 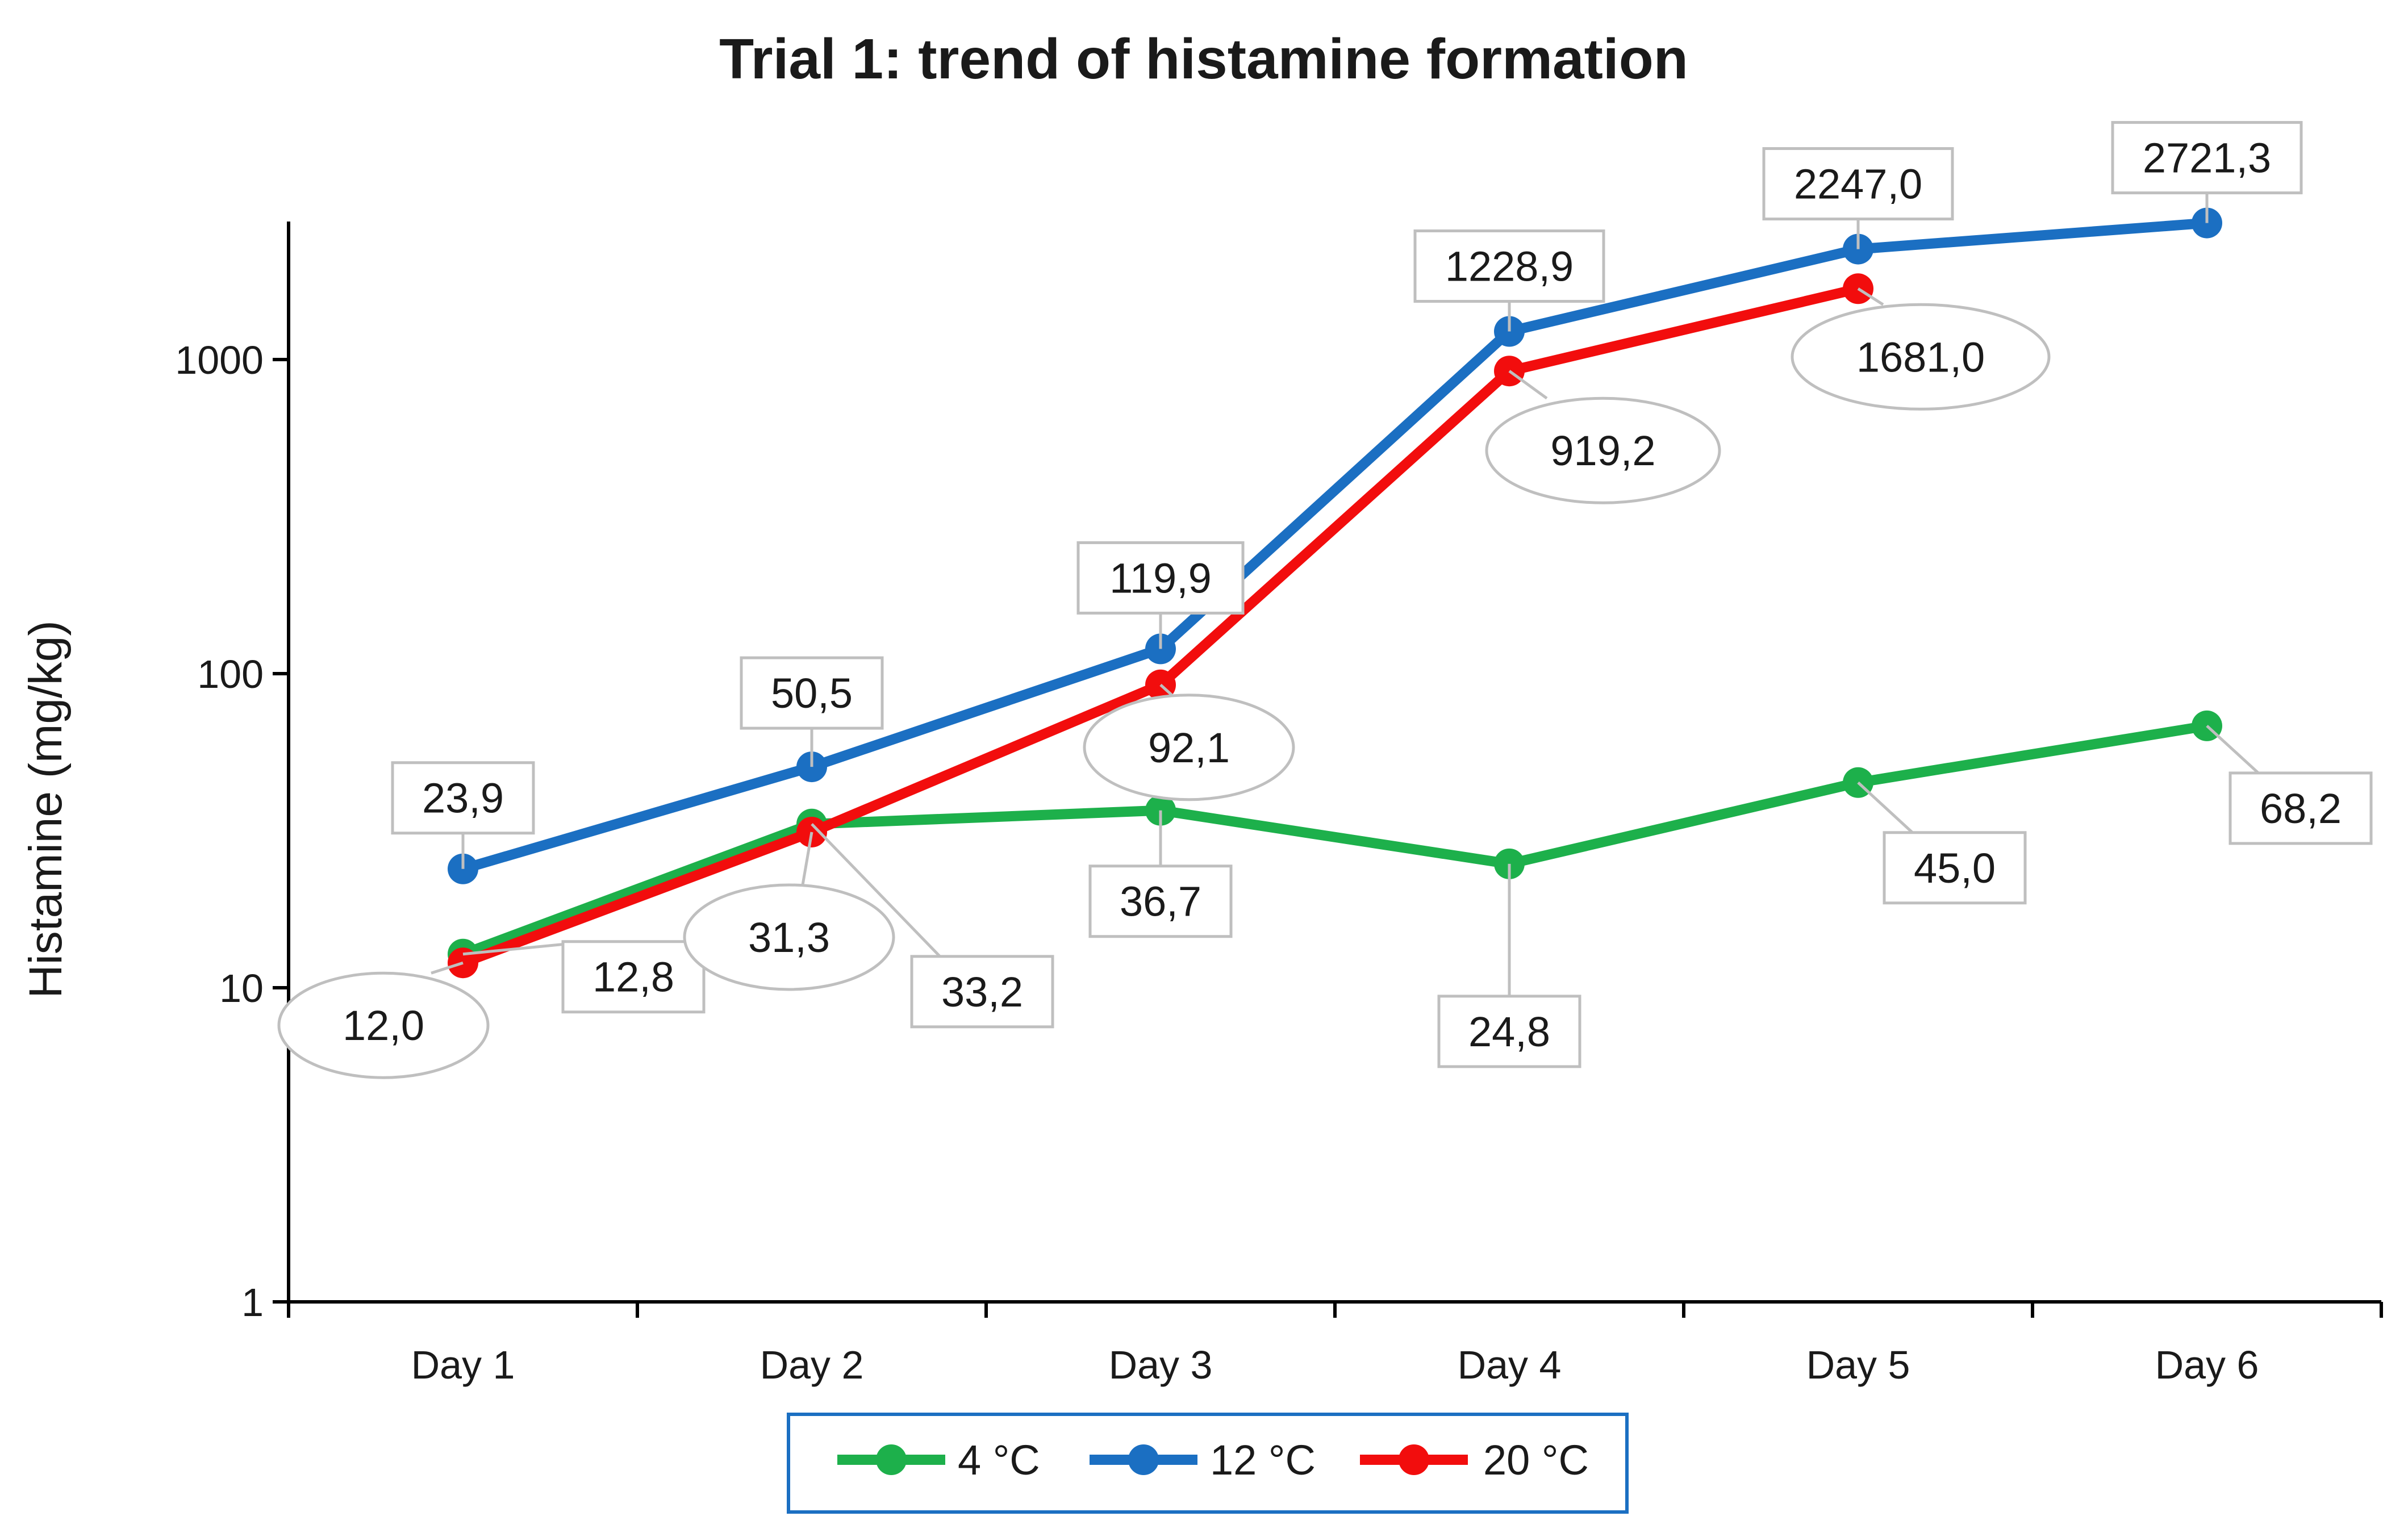 I want to click on legend-marker-4c, so click(x=892, y=1459).